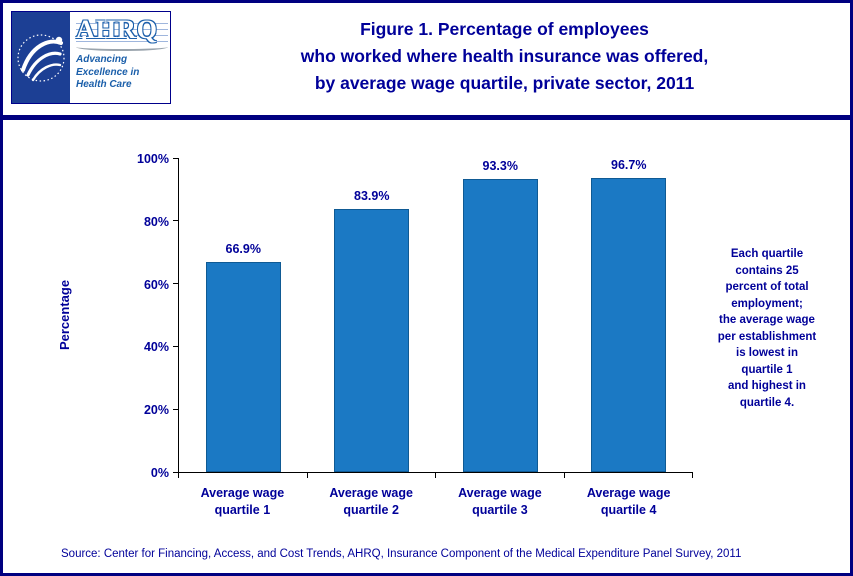  What do you see at coordinates (122, 47) in the screenshot?
I see `ahrq-swoosh` at bounding box center [122, 47].